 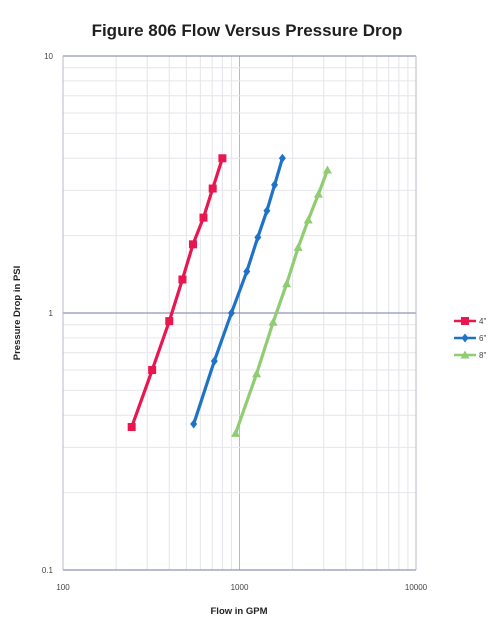 What do you see at coordinates (48, 56) in the screenshot?
I see `y-tick-label: 10` at bounding box center [48, 56].